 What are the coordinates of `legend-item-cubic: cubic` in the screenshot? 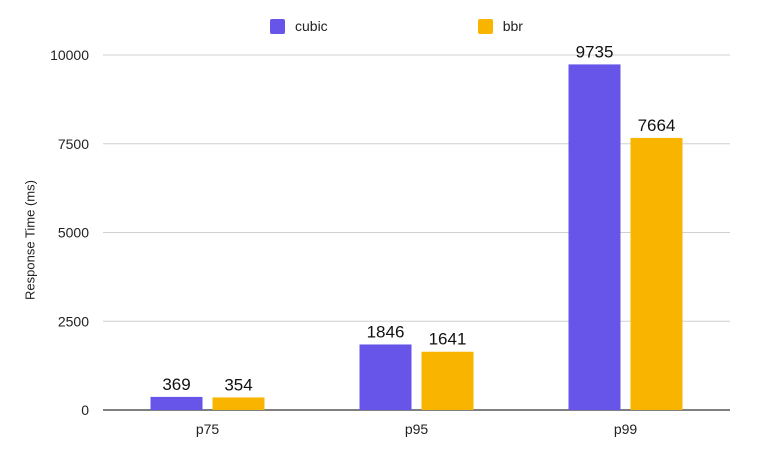 It's located at (299, 26).